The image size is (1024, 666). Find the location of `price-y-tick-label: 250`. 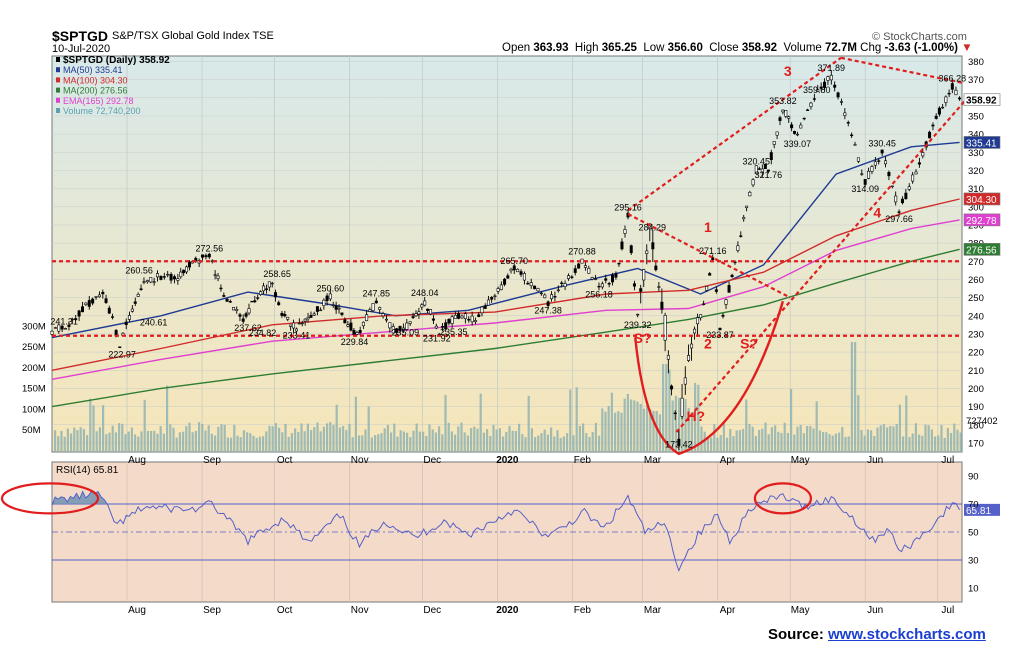

price-y-tick-label: 250 is located at coordinates (976, 298).